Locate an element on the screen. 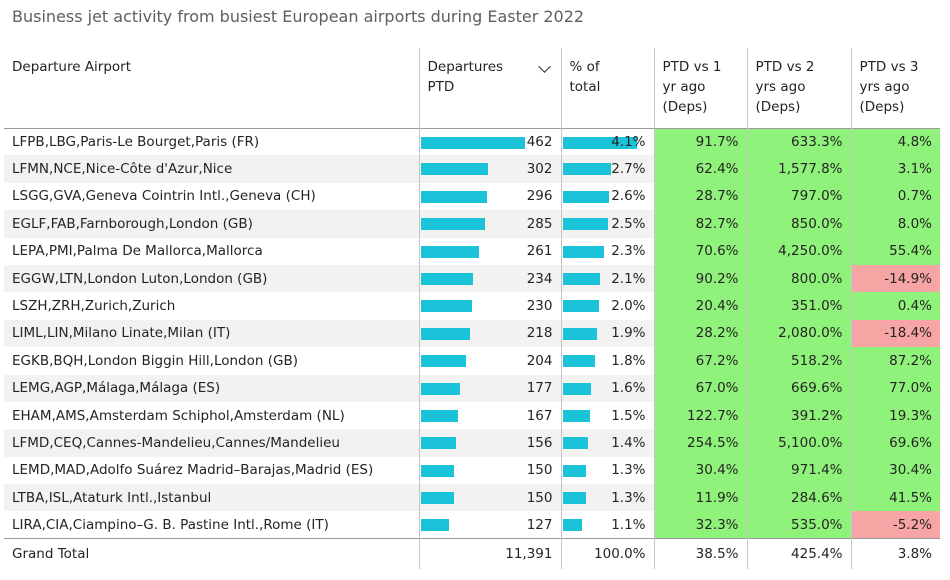  pct-value: 1.9% is located at coordinates (628, 333).